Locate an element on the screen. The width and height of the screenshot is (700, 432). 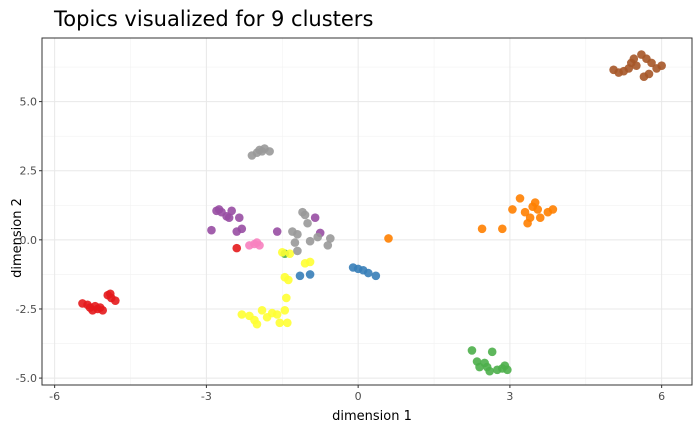
x-axis-label: dimension 1 is located at coordinates (372, 416).